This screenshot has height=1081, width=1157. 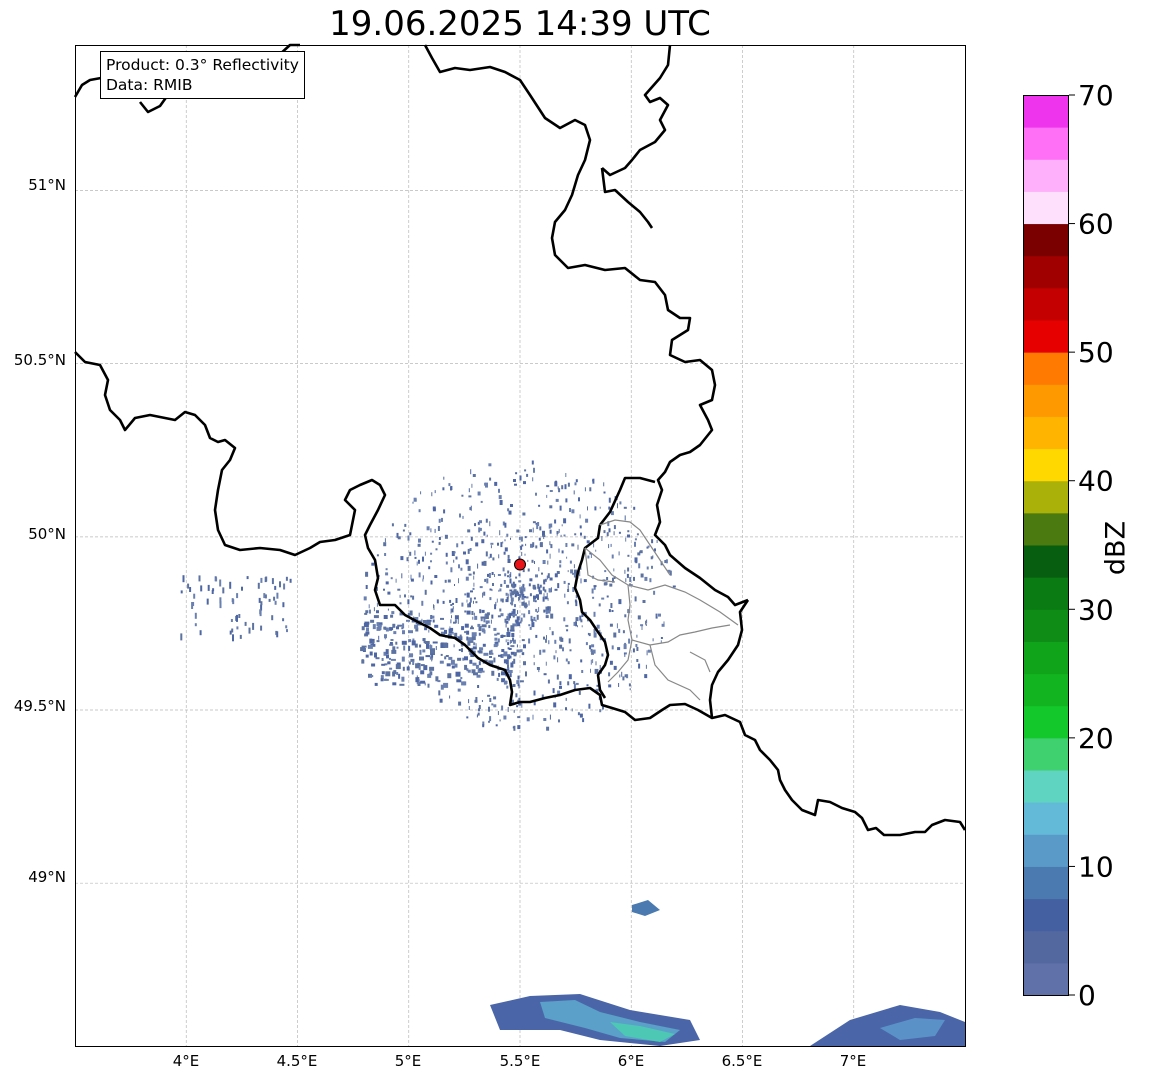 I want to click on precipitation-band, so click(x=646, y=908).